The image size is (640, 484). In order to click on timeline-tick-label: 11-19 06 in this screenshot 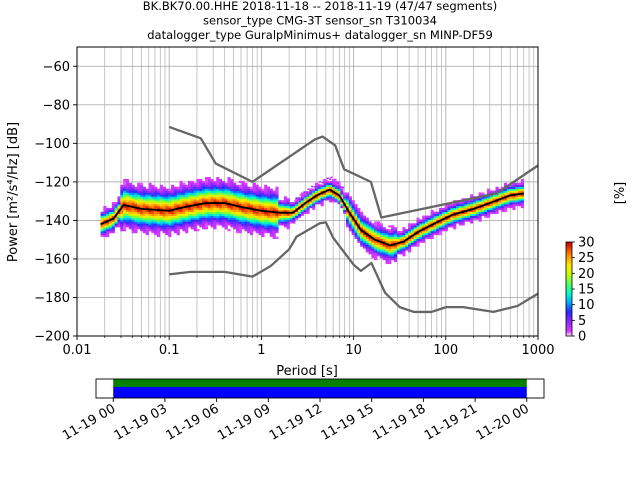, I will do `click(192, 422)`.